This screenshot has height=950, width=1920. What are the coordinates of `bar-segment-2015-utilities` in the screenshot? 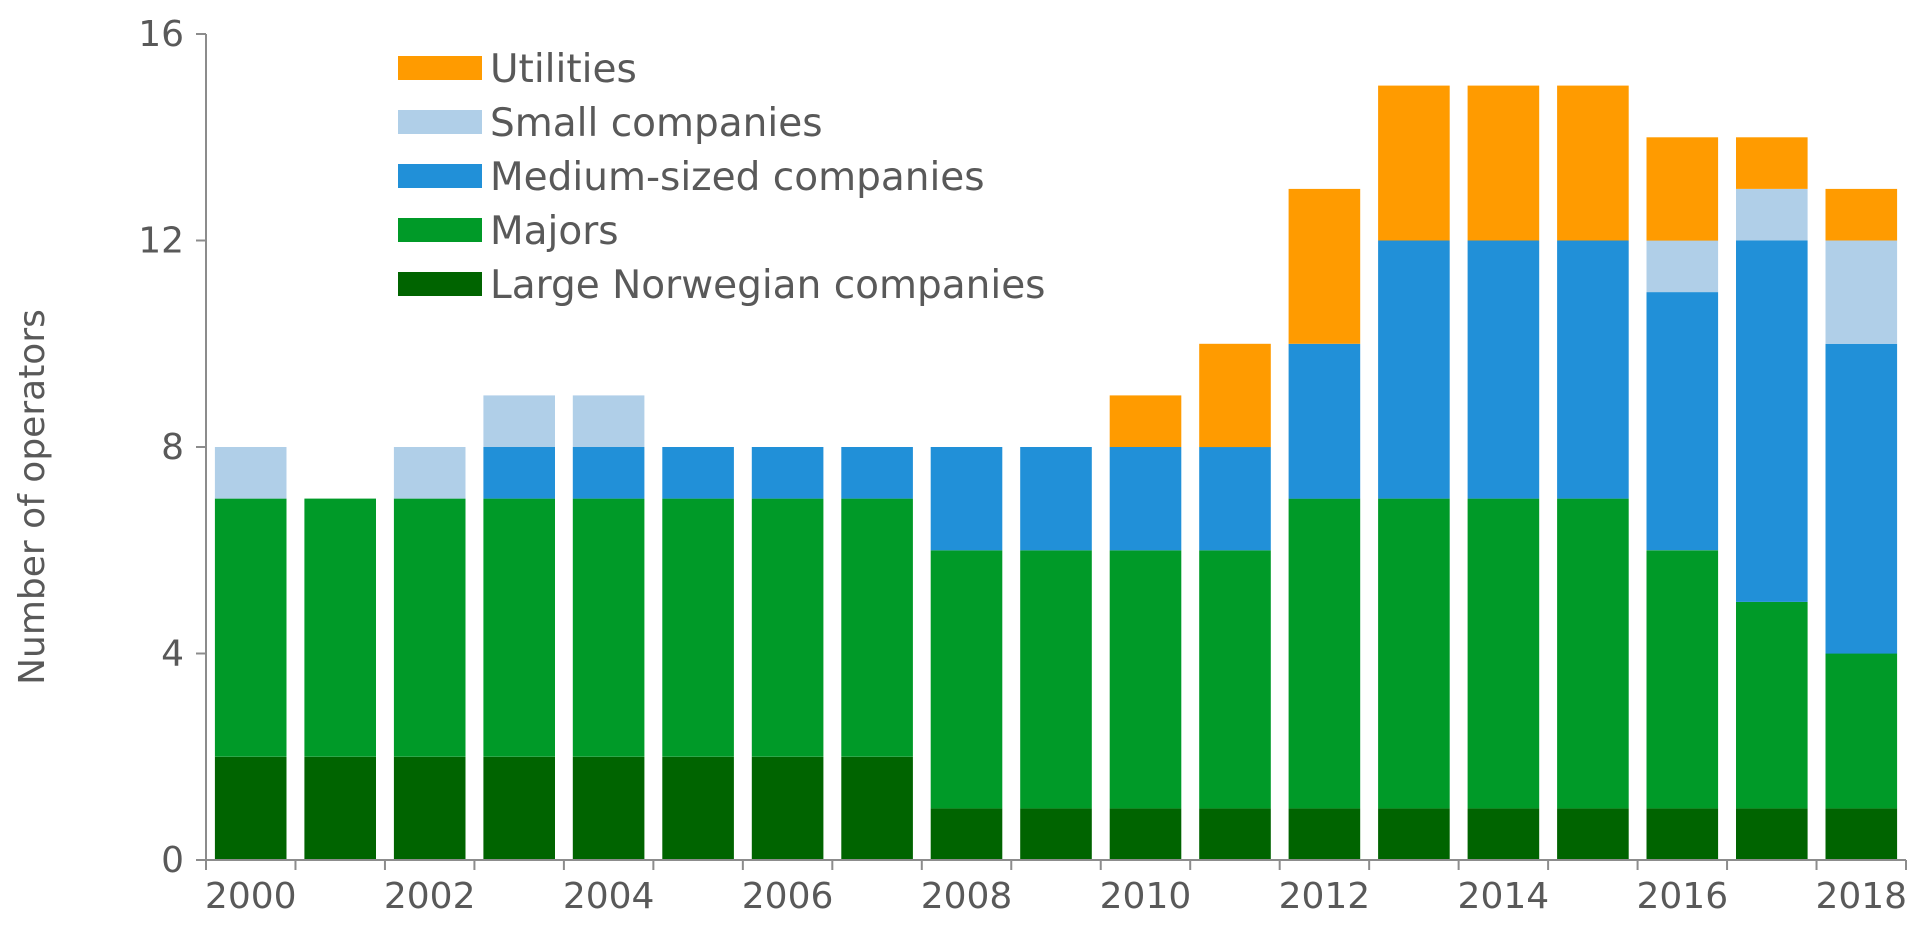 It's located at (1593, 163).